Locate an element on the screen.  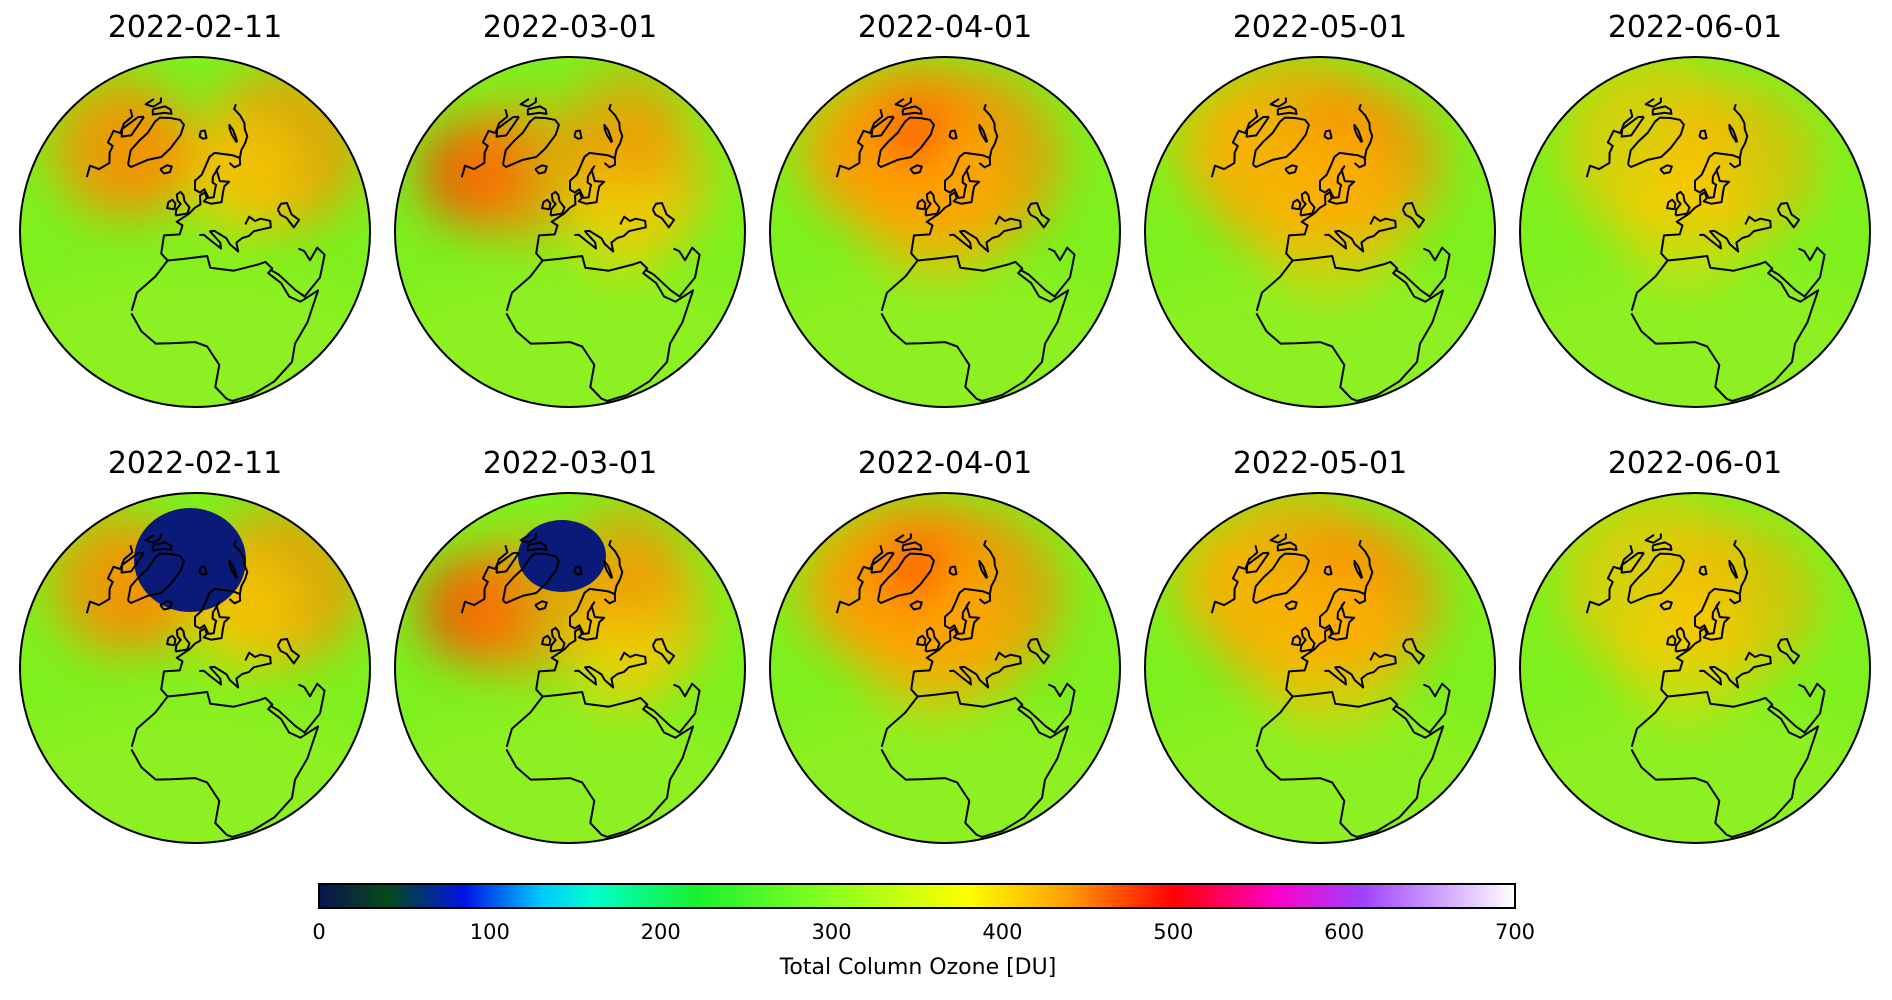
panel-title-r1-2: 2022-03-01 is located at coordinates (570, 27).